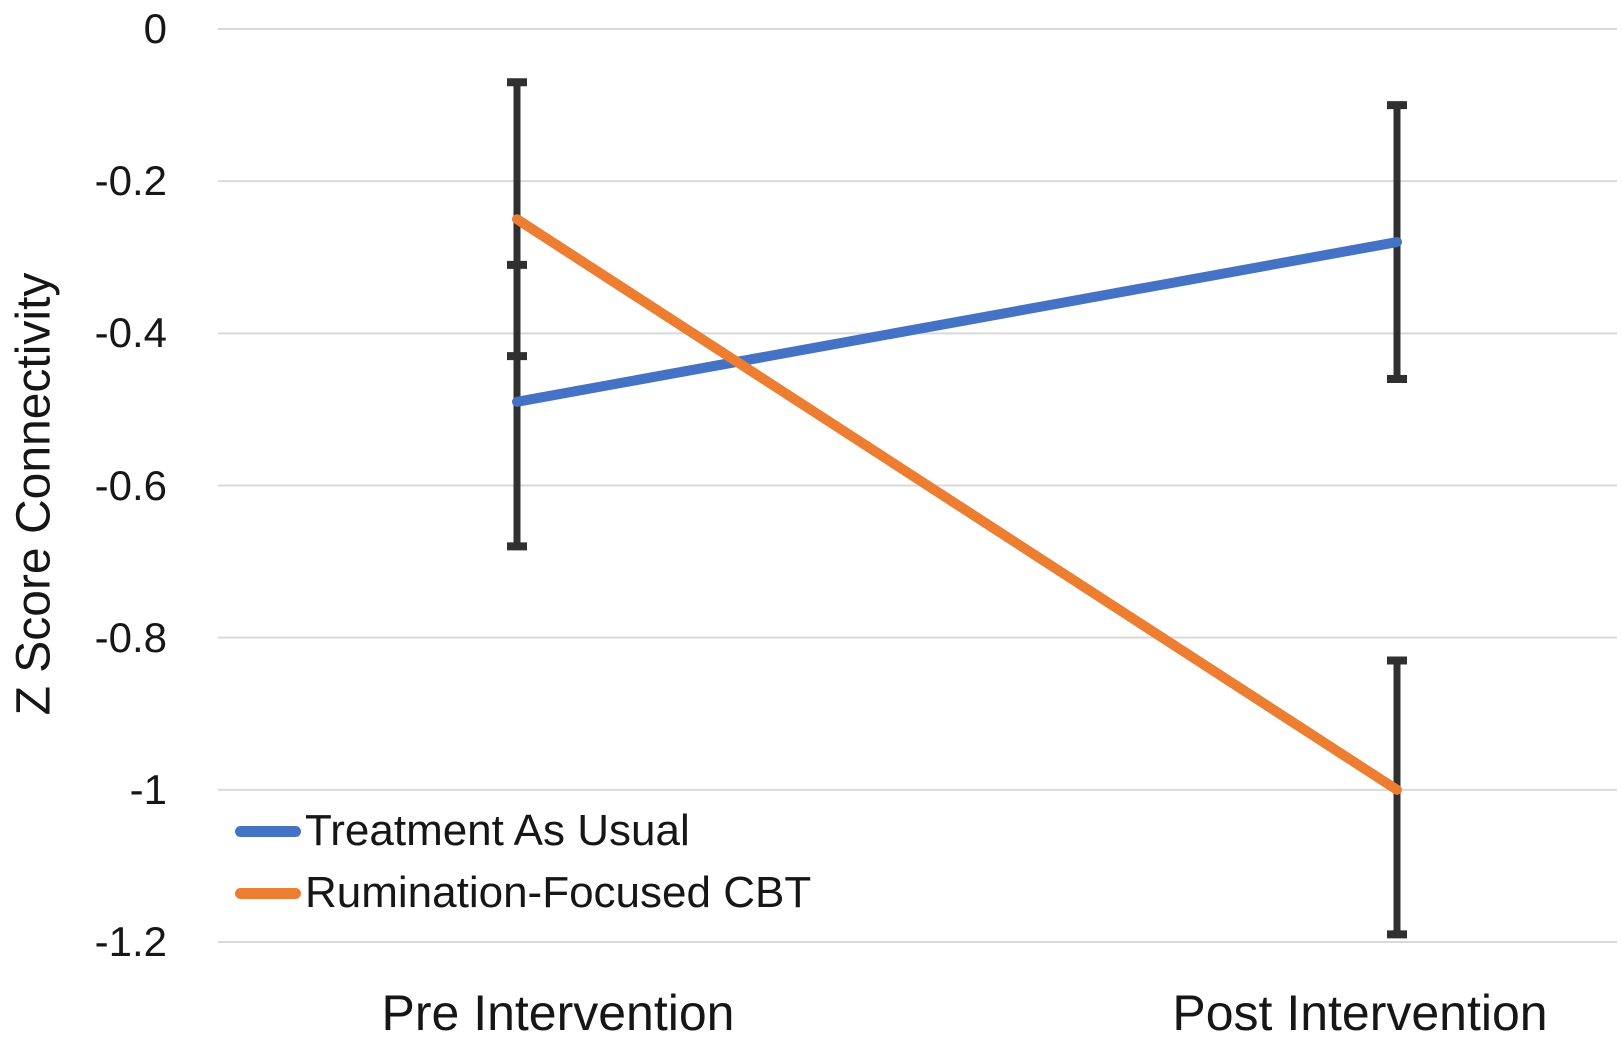 The width and height of the screenshot is (1623, 1040). What do you see at coordinates (497, 830) in the screenshot?
I see `legend-label: Treatment As Usual` at bounding box center [497, 830].